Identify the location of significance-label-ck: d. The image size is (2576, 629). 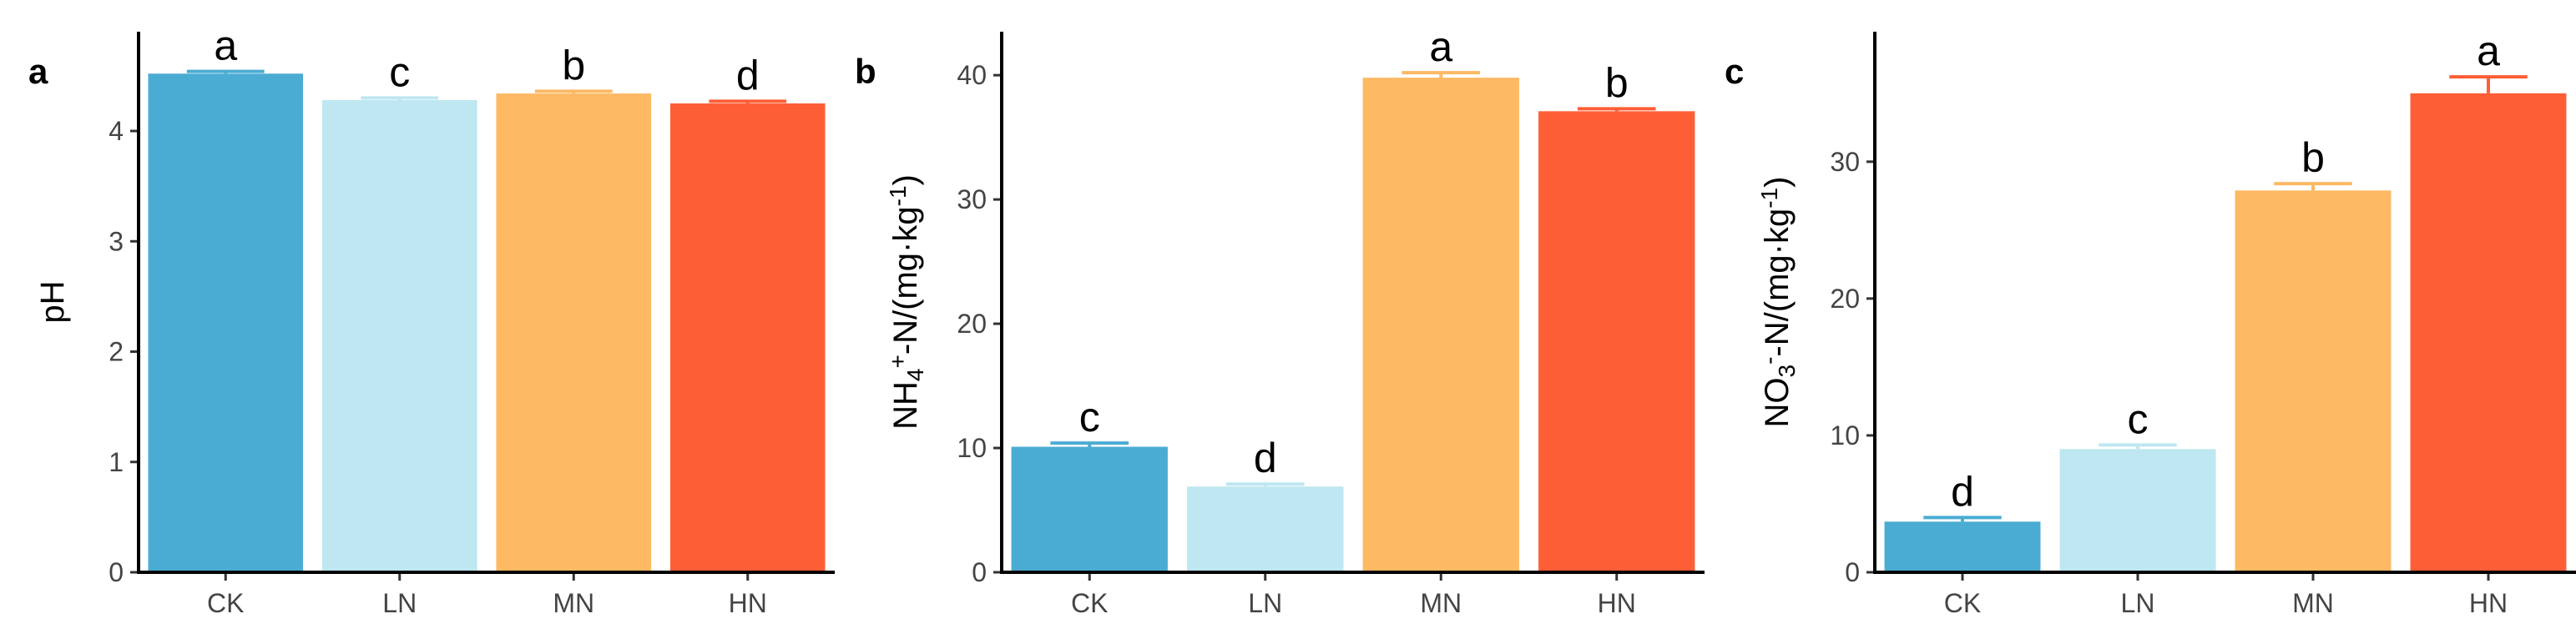
(1963, 492).